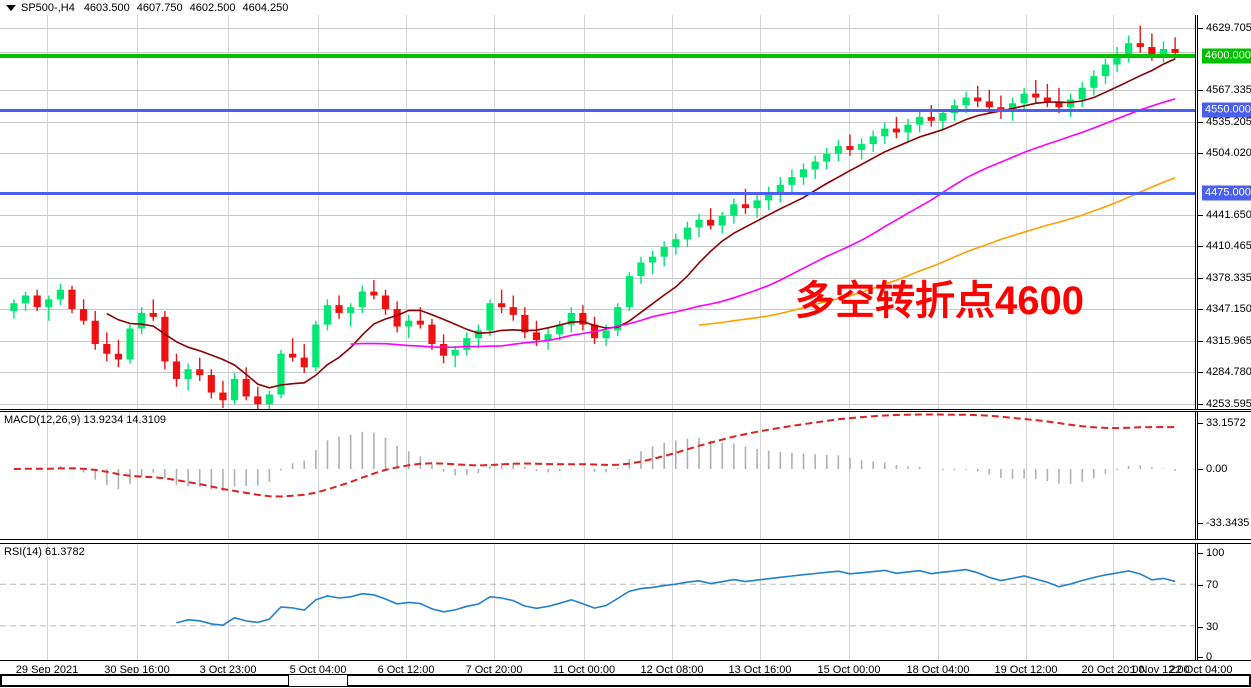 Image resolution: width=1251 pixels, height=688 pixels. Describe the element at coordinates (85, 420) in the screenshot. I see `macd-title: MACD(12,26,9) 13.9234 14.3109` at that location.